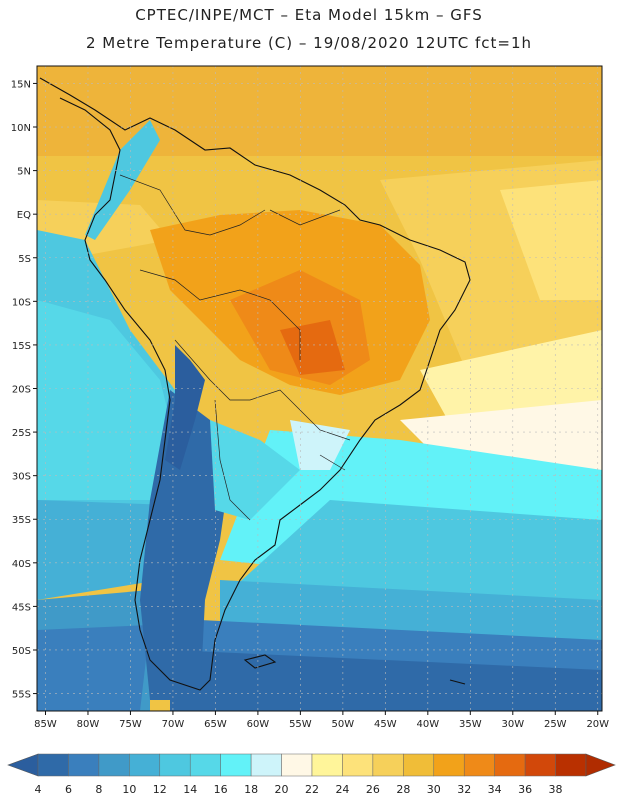 The width and height of the screenshot is (618, 800). Describe the element at coordinates (556, 789) in the screenshot. I see `colorbar-label: 38` at that location.